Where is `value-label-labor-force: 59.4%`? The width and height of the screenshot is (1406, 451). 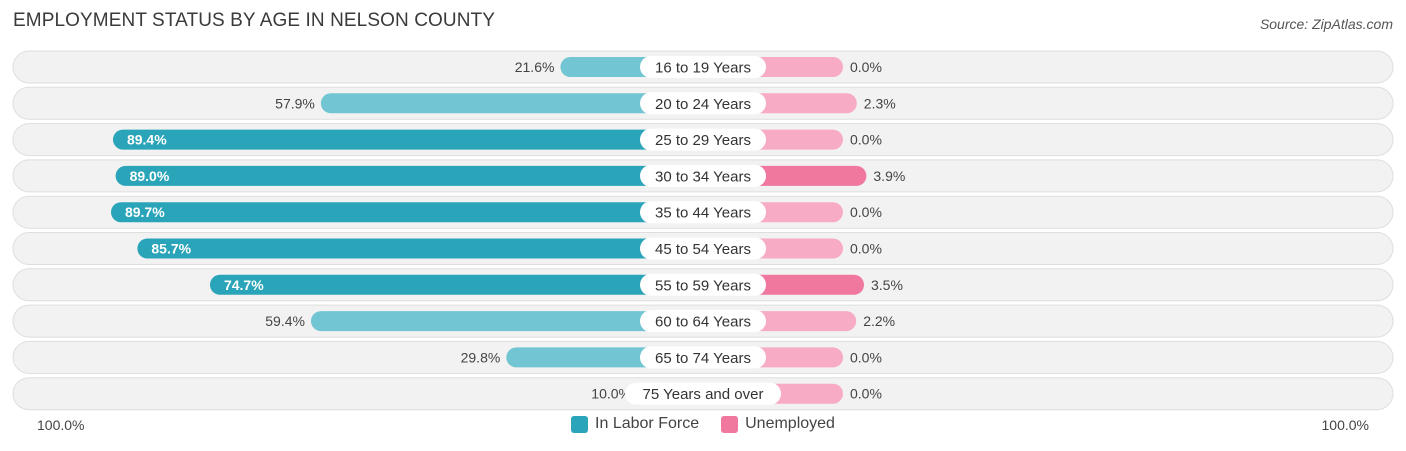 value-label-labor-force: 59.4% is located at coordinates (285, 321).